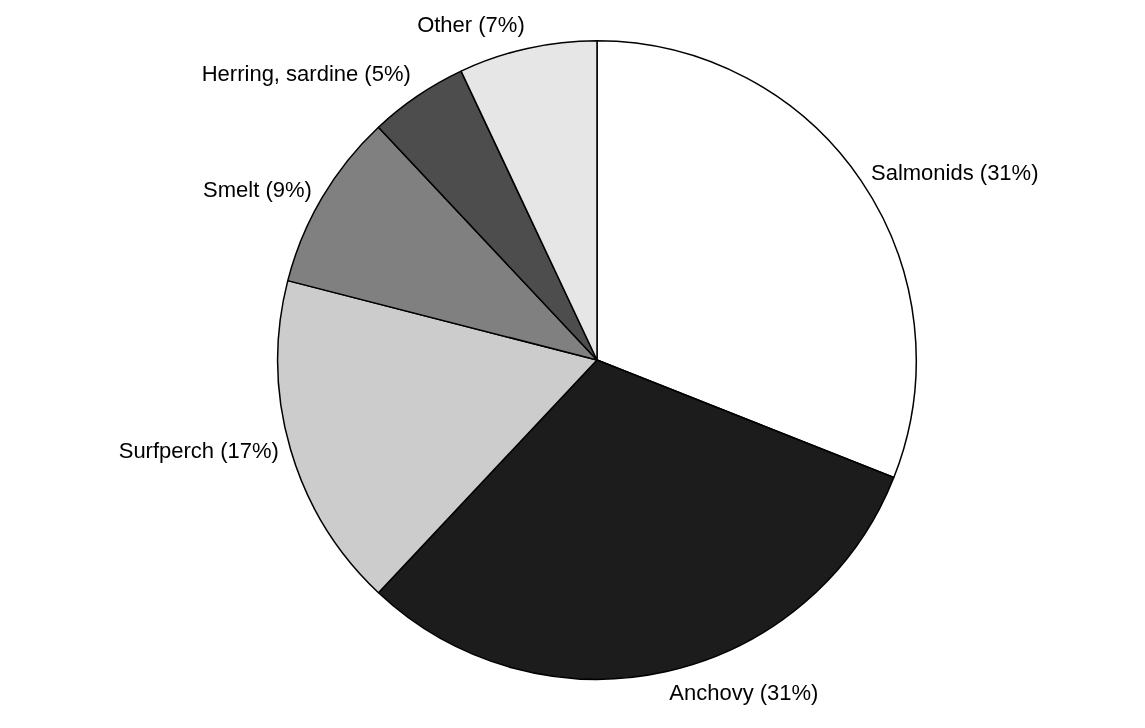  What do you see at coordinates (471, 24) in the screenshot?
I see `slice-label: Other (7%)` at bounding box center [471, 24].